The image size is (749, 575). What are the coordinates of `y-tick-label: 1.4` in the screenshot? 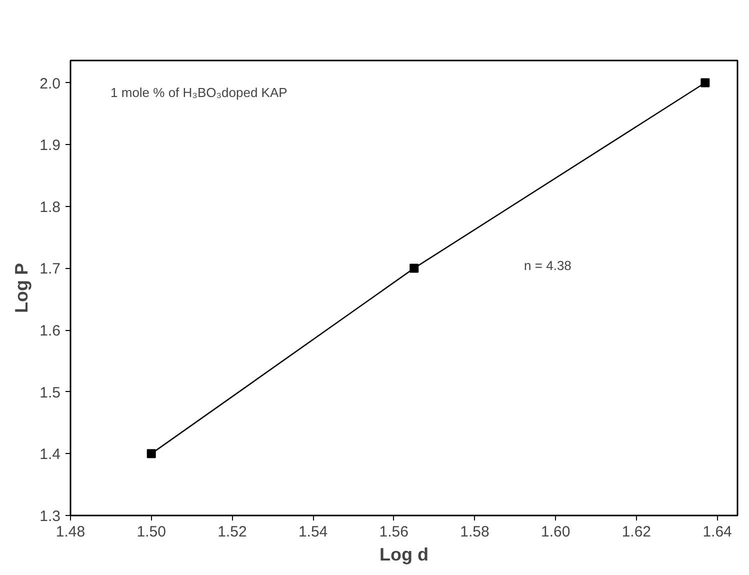 It's located at (50, 455).